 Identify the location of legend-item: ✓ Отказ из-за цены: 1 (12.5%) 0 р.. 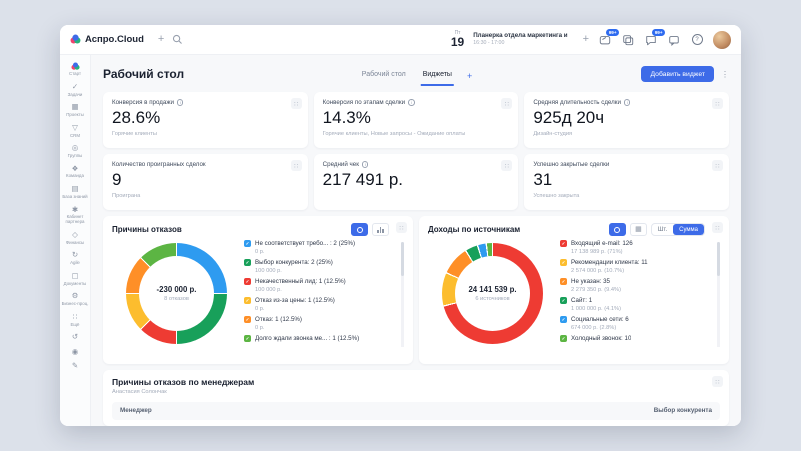
(319, 304).